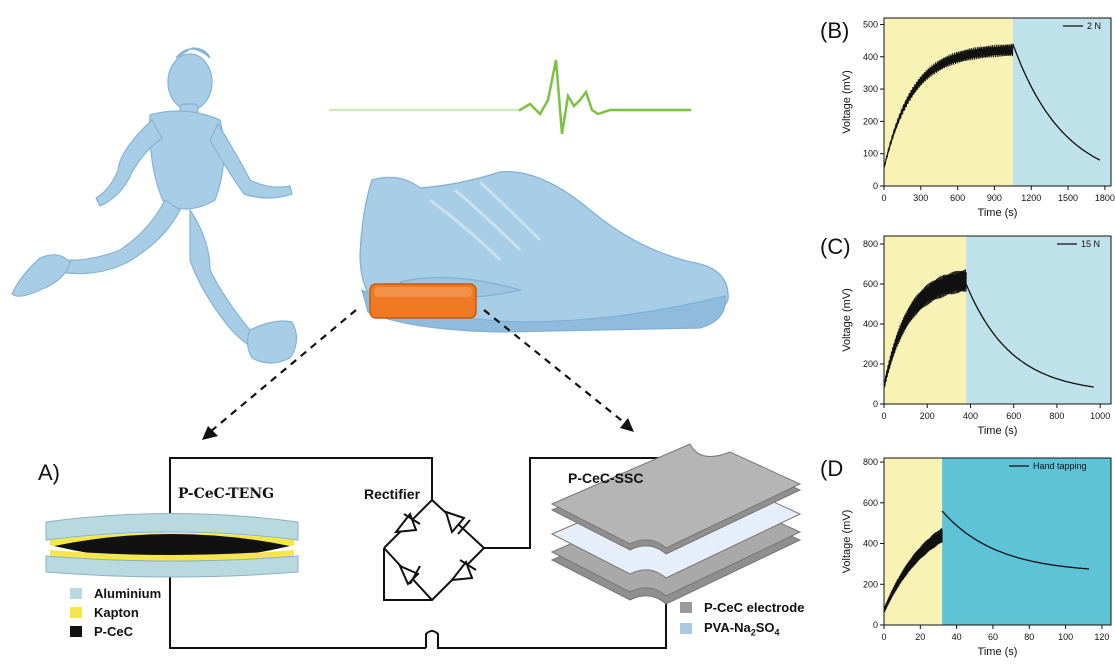  What do you see at coordinates (927, 416) in the screenshot?
I see `x-tick-label: 200` at bounding box center [927, 416].